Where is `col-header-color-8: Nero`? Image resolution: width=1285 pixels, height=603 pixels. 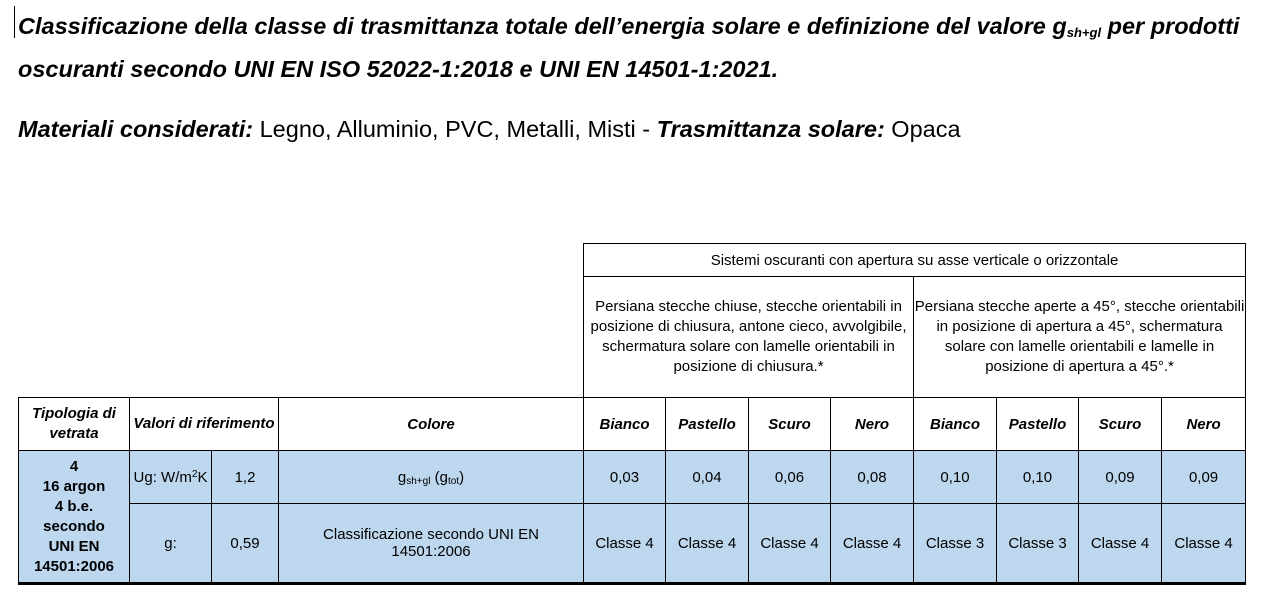 col-header-color-8: Nero is located at coordinates (1203, 424).